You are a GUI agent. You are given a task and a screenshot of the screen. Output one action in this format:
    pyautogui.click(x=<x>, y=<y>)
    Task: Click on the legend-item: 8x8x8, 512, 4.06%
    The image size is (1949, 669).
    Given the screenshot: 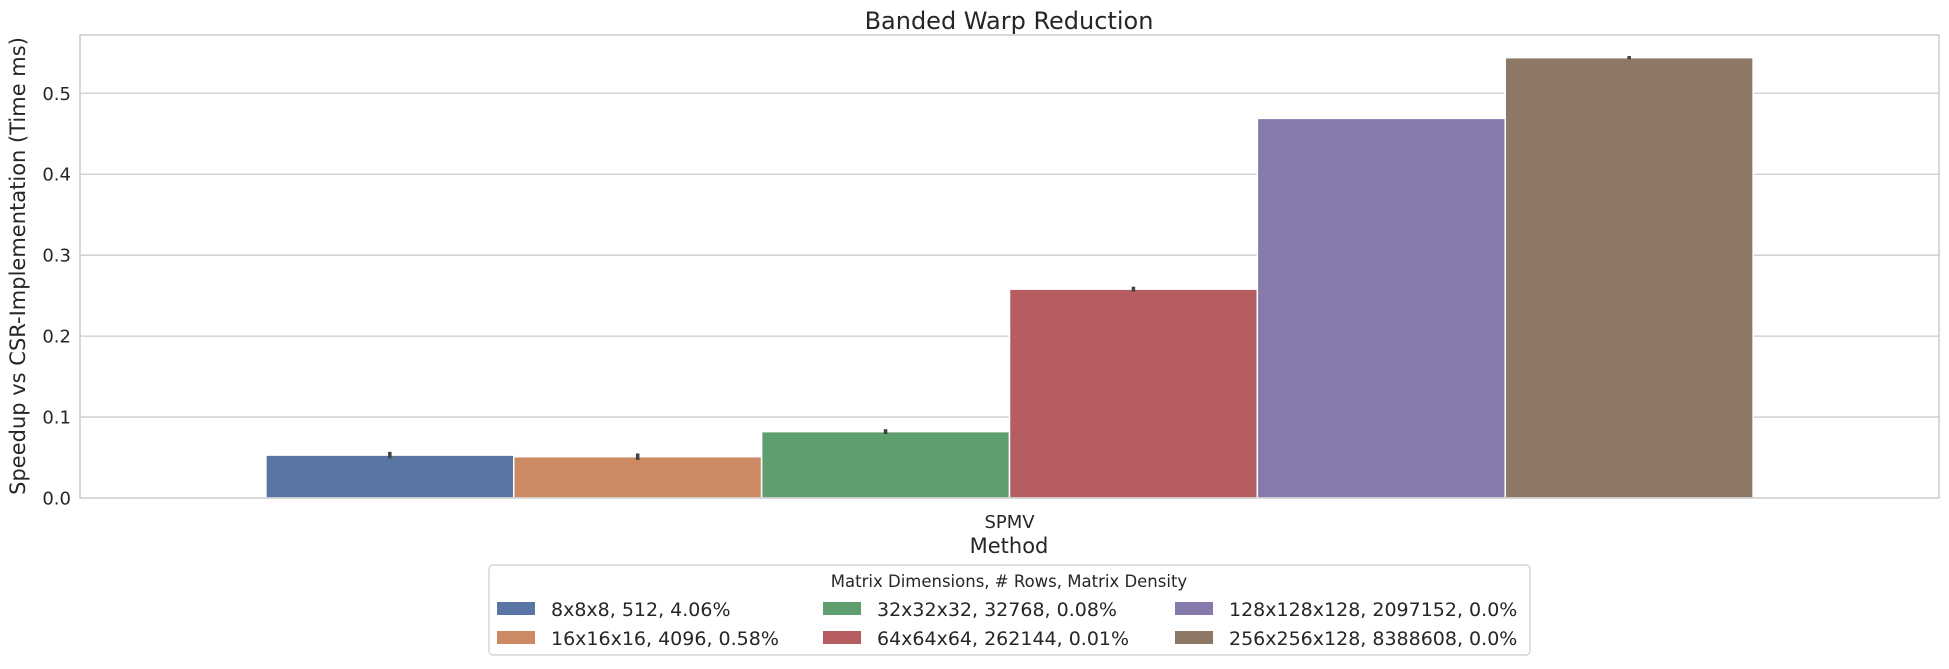 What is the action you would take?
    pyautogui.click(x=614, y=610)
    